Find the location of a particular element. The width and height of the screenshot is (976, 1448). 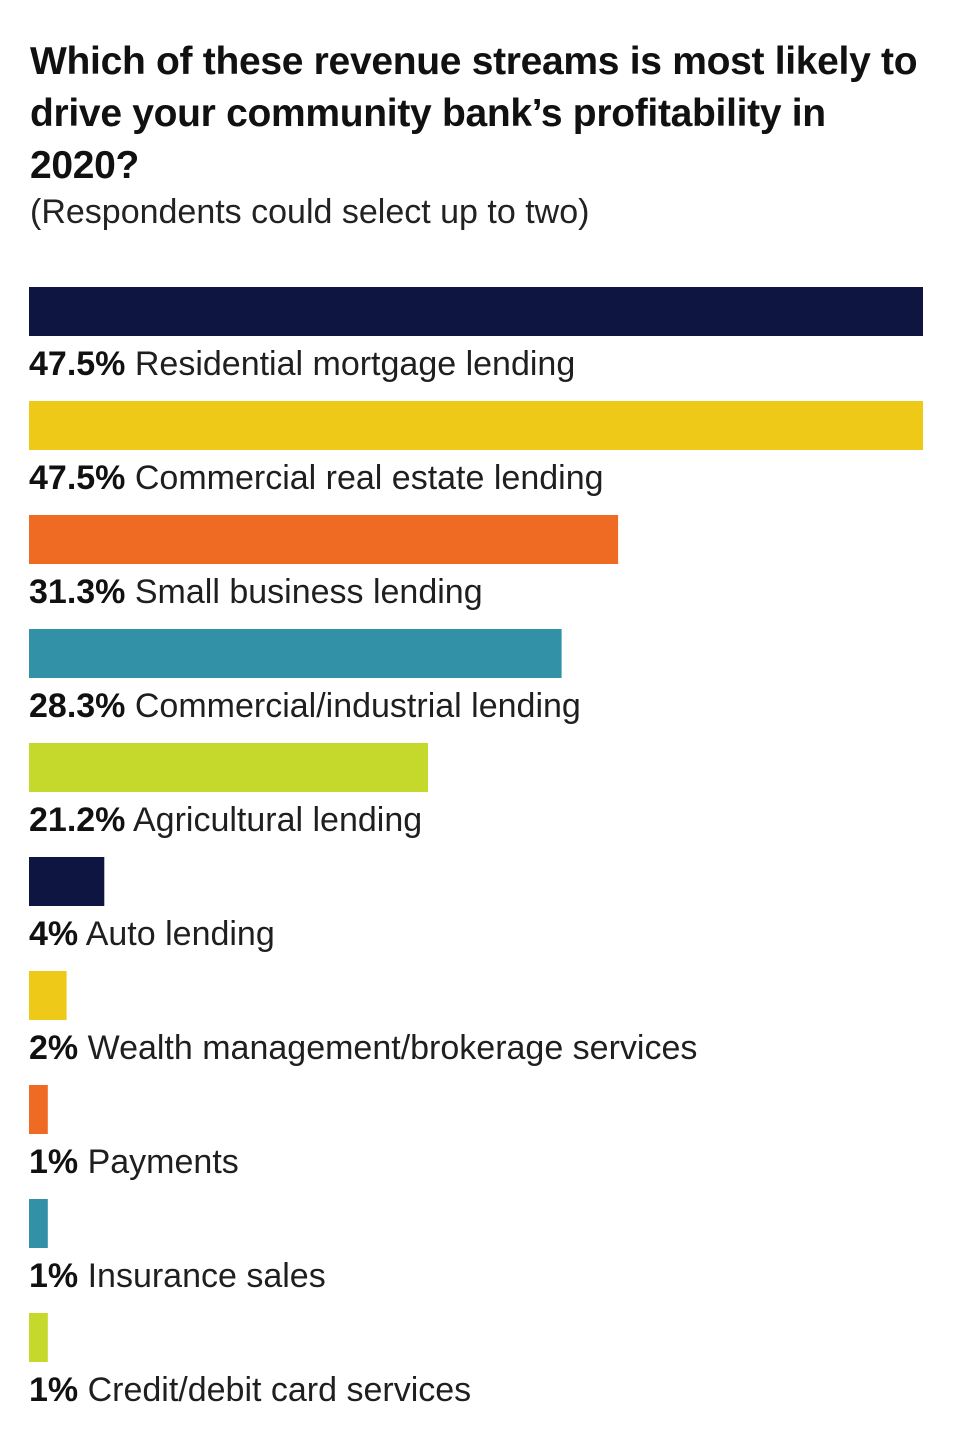

bar-label-3: 28.3% Commercial/industrial lending is located at coordinates (305, 706).